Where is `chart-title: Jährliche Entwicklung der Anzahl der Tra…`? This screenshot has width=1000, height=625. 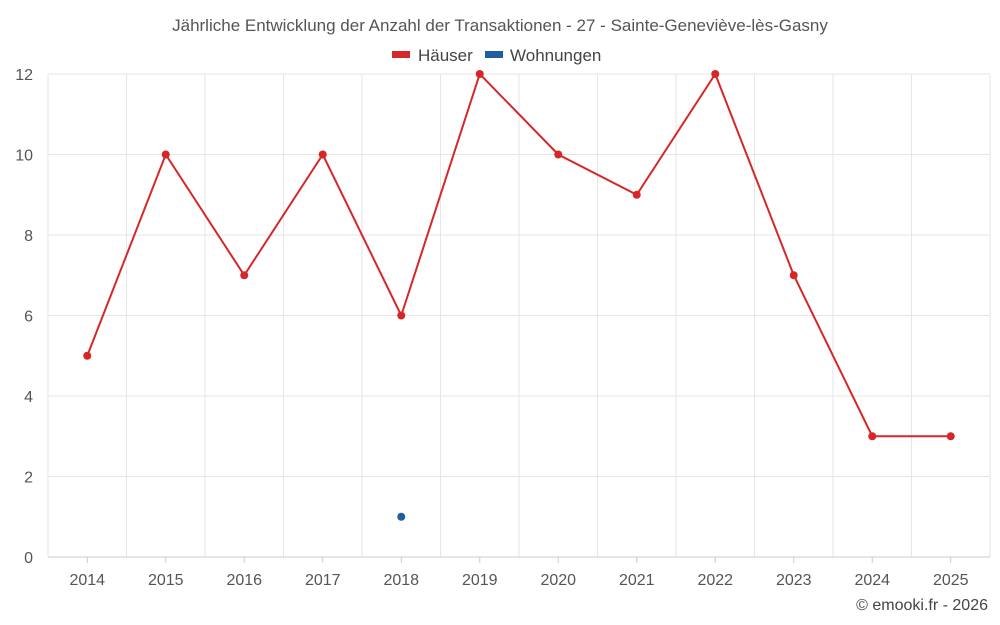 chart-title: Jährliche Entwicklung der Anzahl der Tra… is located at coordinates (500, 25).